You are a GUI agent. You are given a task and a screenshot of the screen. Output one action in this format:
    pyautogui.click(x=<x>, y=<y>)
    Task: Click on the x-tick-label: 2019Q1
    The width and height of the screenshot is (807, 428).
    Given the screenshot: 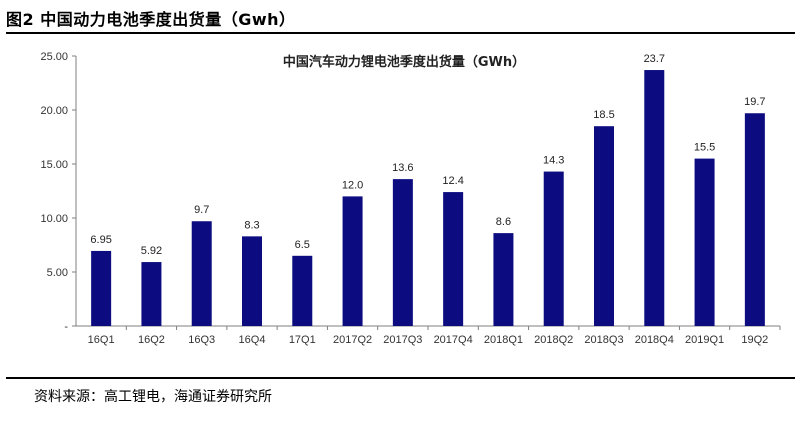 What is the action you would take?
    pyautogui.click(x=704, y=340)
    